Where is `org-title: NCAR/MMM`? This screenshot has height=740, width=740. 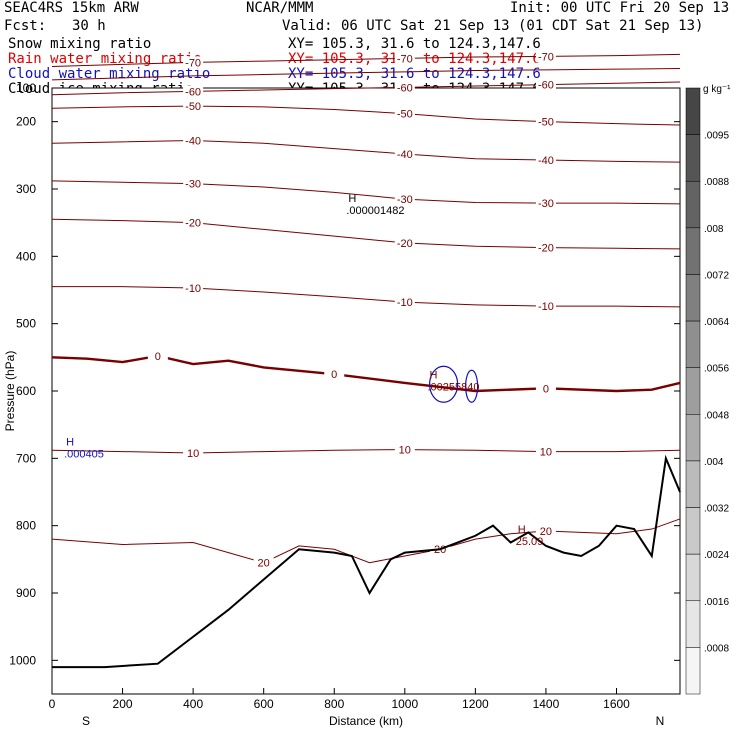
org-title: NCAR/MMM is located at coordinates (280, 8).